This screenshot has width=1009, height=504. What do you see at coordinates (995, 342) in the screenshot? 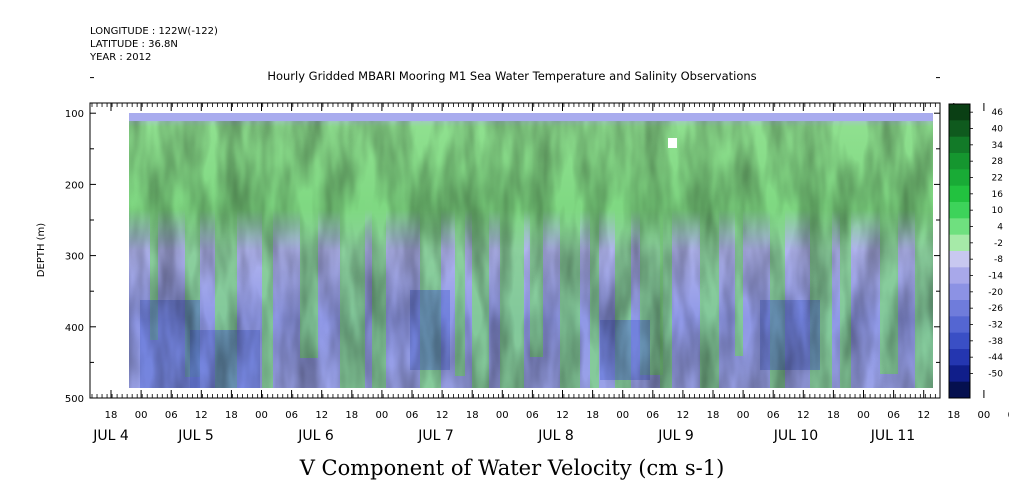
I see `colorbar-label: -38` at bounding box center [995, 342].